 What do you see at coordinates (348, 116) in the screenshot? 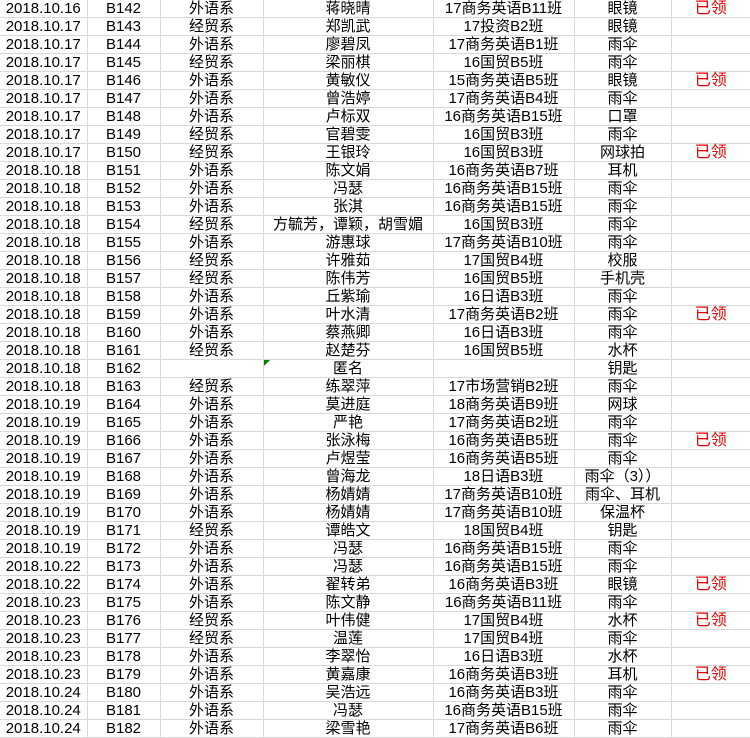
I see `name-cell: 卢标双` at bounding box center [348, 116].